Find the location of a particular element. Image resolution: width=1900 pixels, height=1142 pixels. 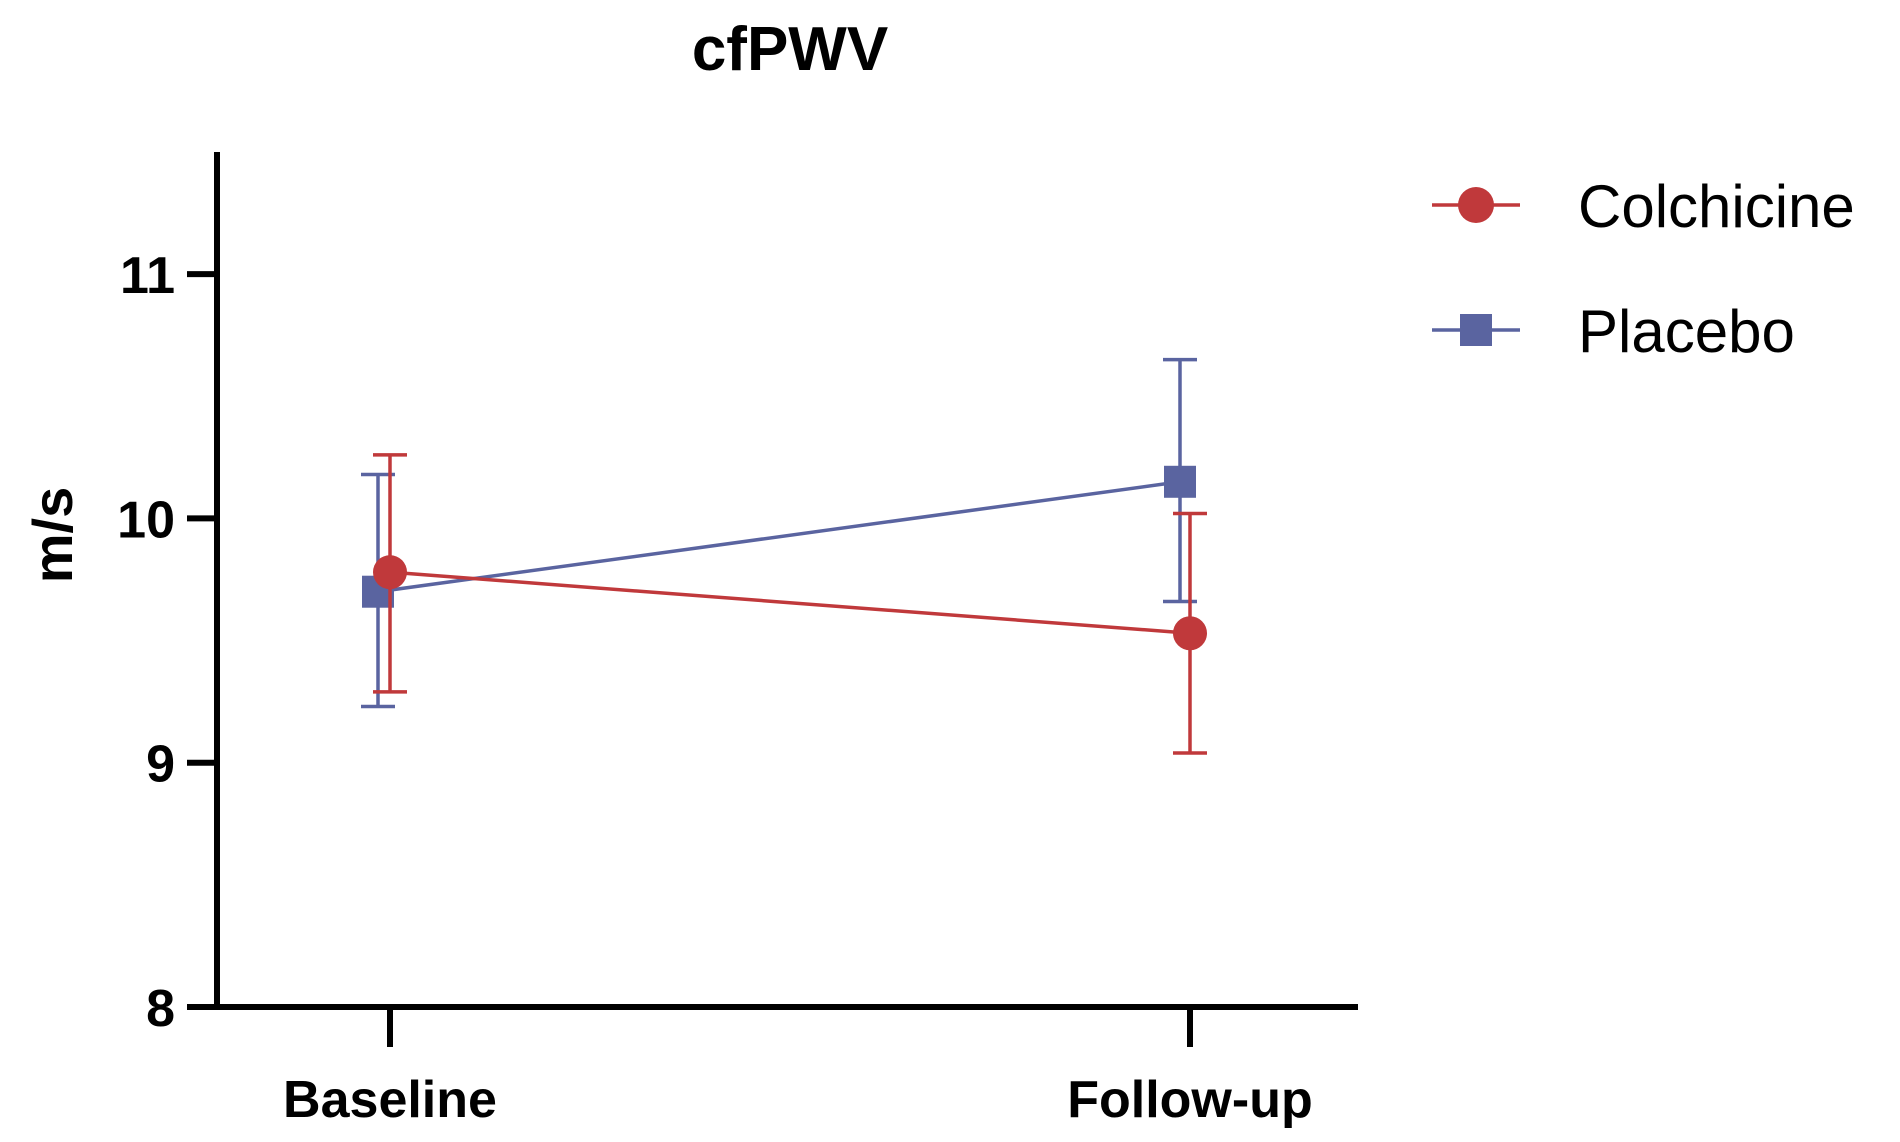

legend: Colchicine Placebo is located at coordinates (1643, 269).